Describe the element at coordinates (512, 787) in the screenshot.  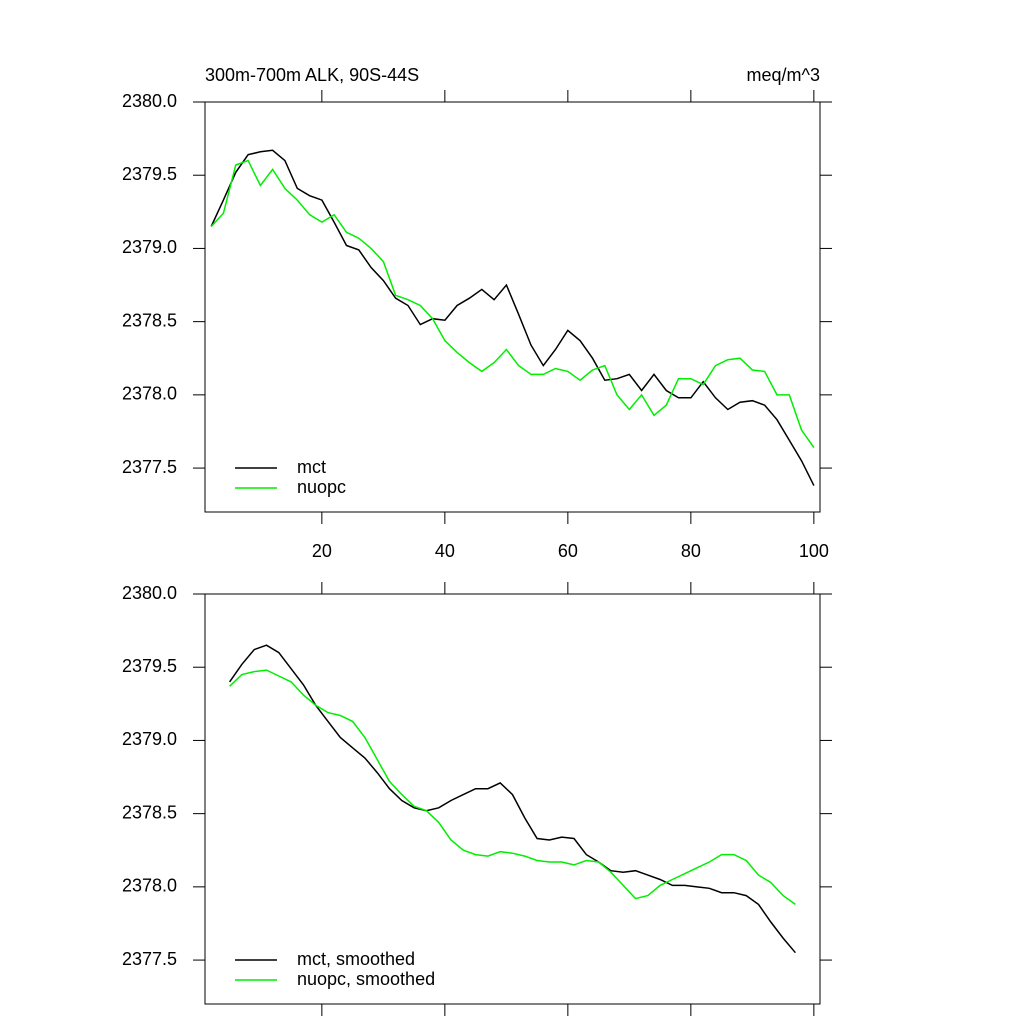
I see `data-line` at that location.